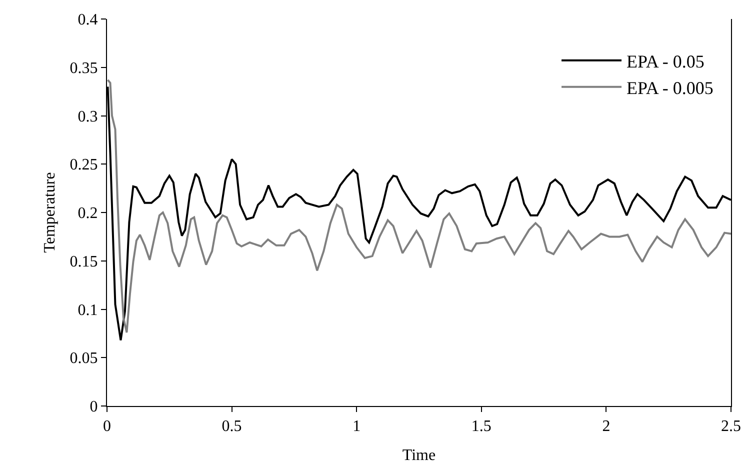 The height and width of the screenshot is (472, 753). I want to click on y-tick-label: 0.35, so click(84, 68).